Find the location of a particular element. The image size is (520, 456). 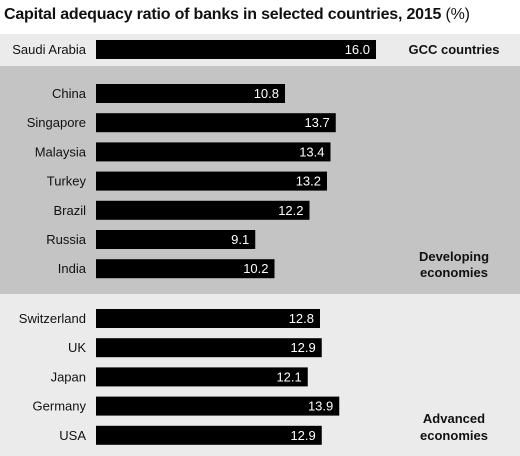

bar-russia is located at coordinates (176, 239).